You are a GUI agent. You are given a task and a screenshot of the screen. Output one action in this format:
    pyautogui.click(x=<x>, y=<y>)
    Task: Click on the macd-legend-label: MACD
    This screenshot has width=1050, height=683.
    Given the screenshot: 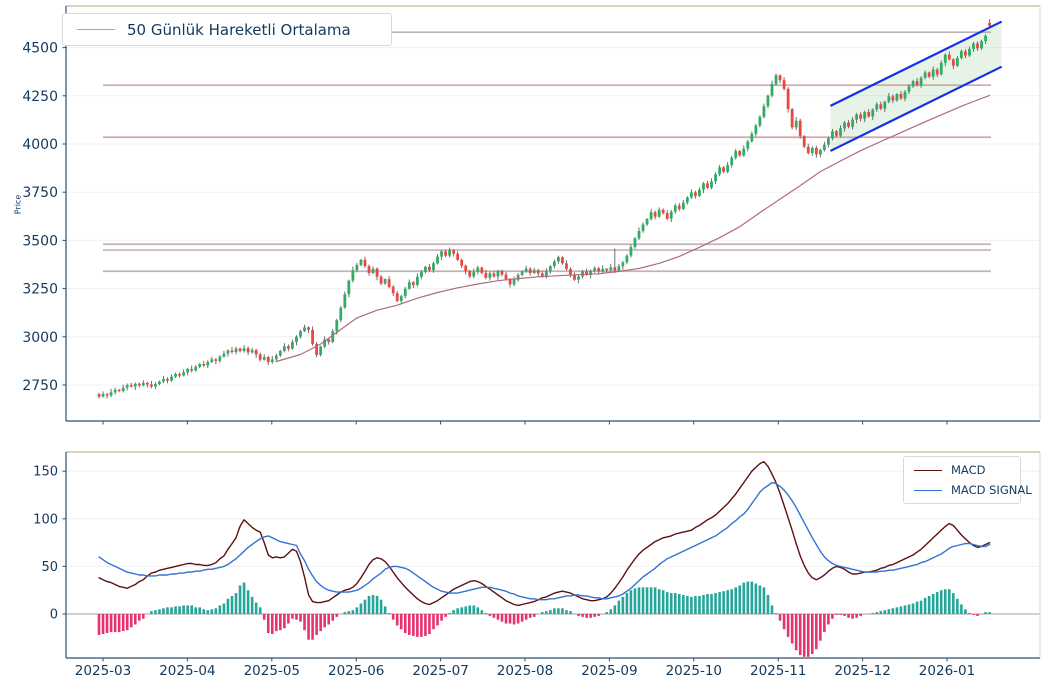 What is the action you would take?
    pyautogui.click(x=968, y=470)
    